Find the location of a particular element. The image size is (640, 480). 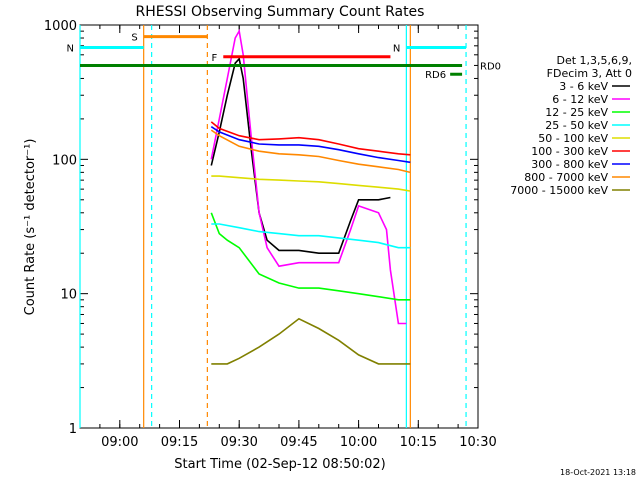

y-tick-label: 100 is located at coordinates (64, 160).